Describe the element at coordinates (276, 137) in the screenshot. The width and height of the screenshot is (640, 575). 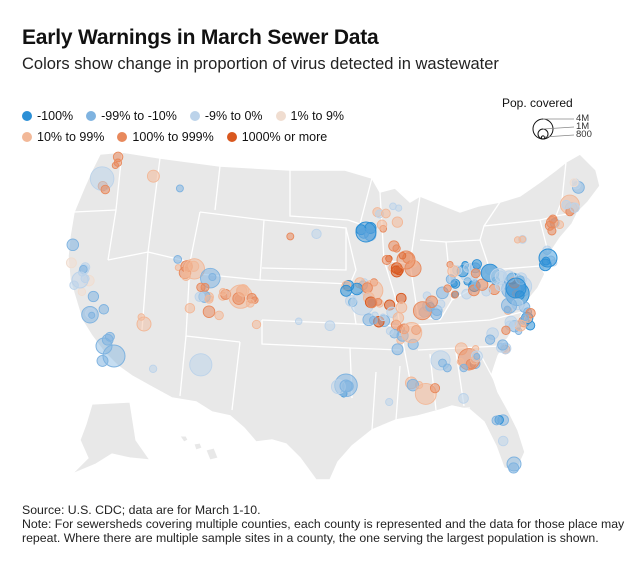
I see `legend-item: 1000% or more` at that location.